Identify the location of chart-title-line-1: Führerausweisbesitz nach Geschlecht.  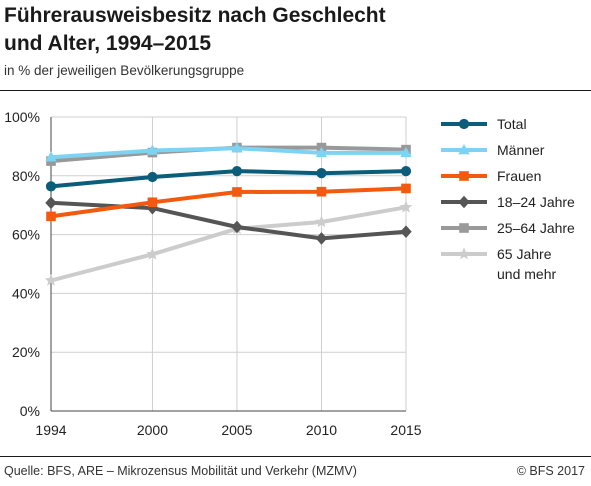
(195, 15).